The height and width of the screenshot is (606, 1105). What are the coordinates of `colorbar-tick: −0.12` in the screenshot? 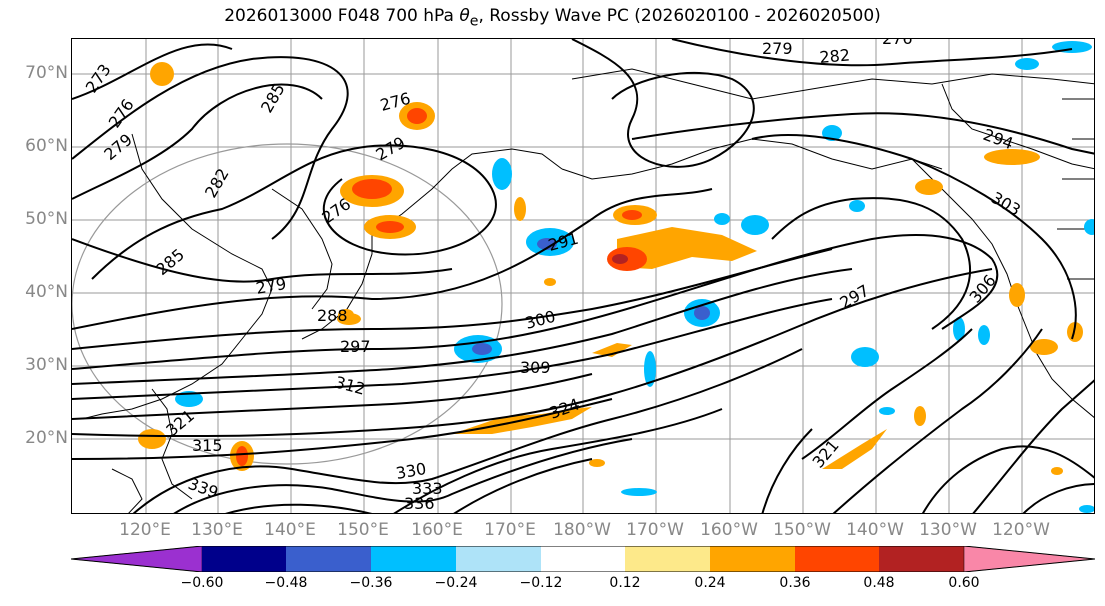 It's located at (541, 583).